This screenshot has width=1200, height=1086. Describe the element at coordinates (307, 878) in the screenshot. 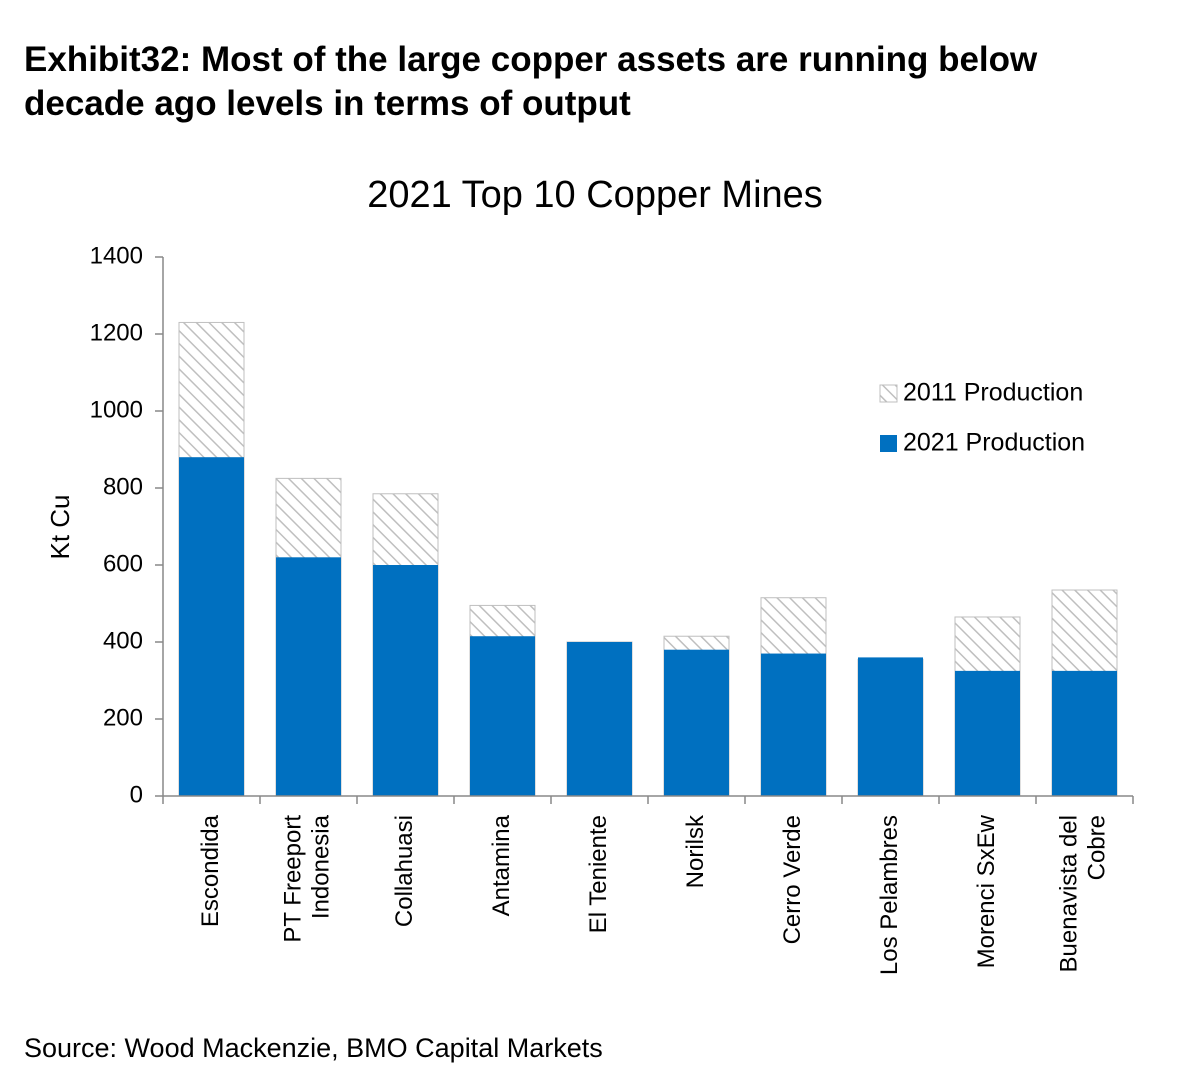

I see `x-tick-label: PT FreeportIndonesia` at that location.